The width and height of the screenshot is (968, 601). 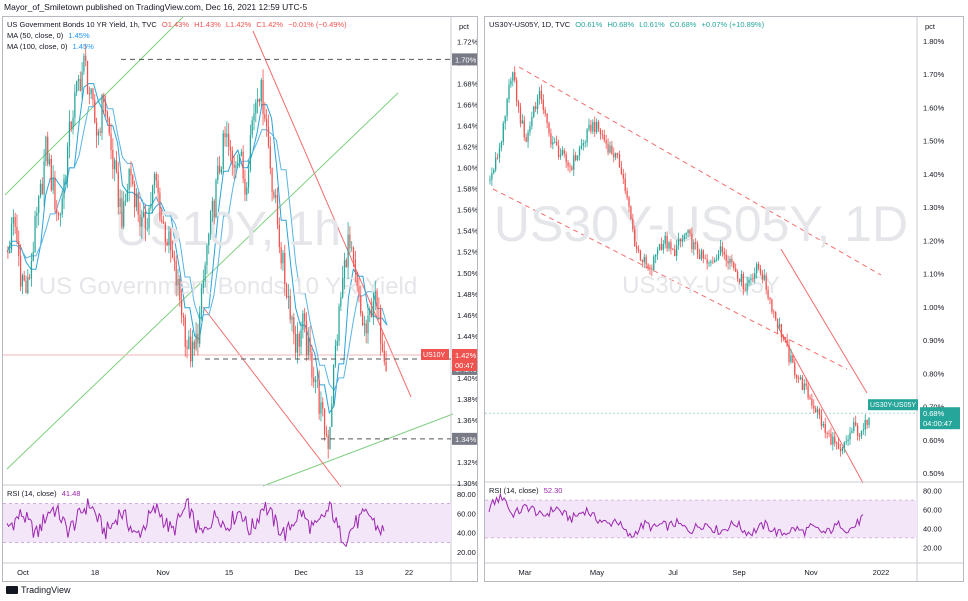 I want to click on spread-rsi-value: 52.30, so click(x=553, y=490).